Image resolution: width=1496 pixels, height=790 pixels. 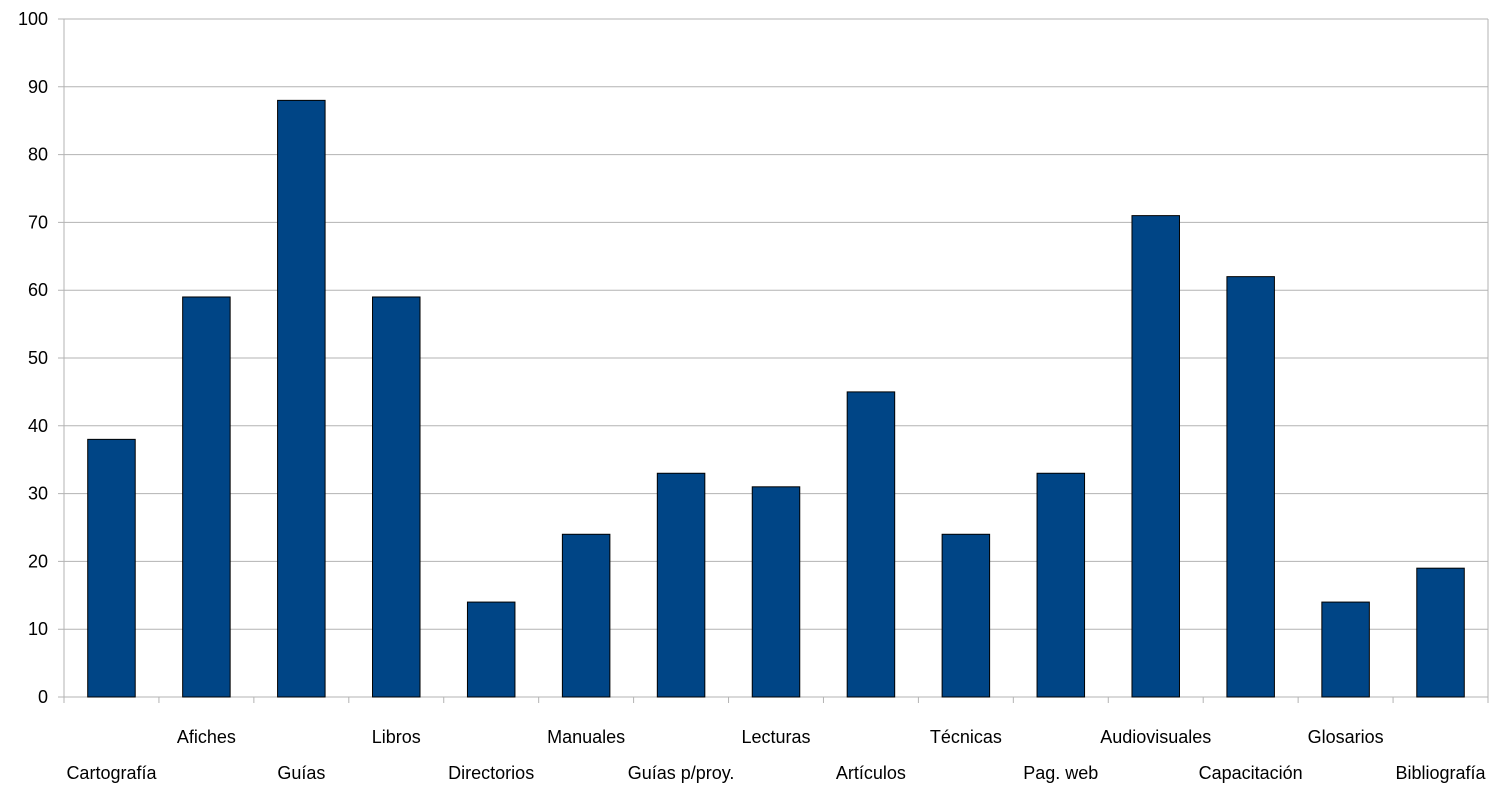 I want to click on x-tick-label: Manuales, so click(x=586, y=737).